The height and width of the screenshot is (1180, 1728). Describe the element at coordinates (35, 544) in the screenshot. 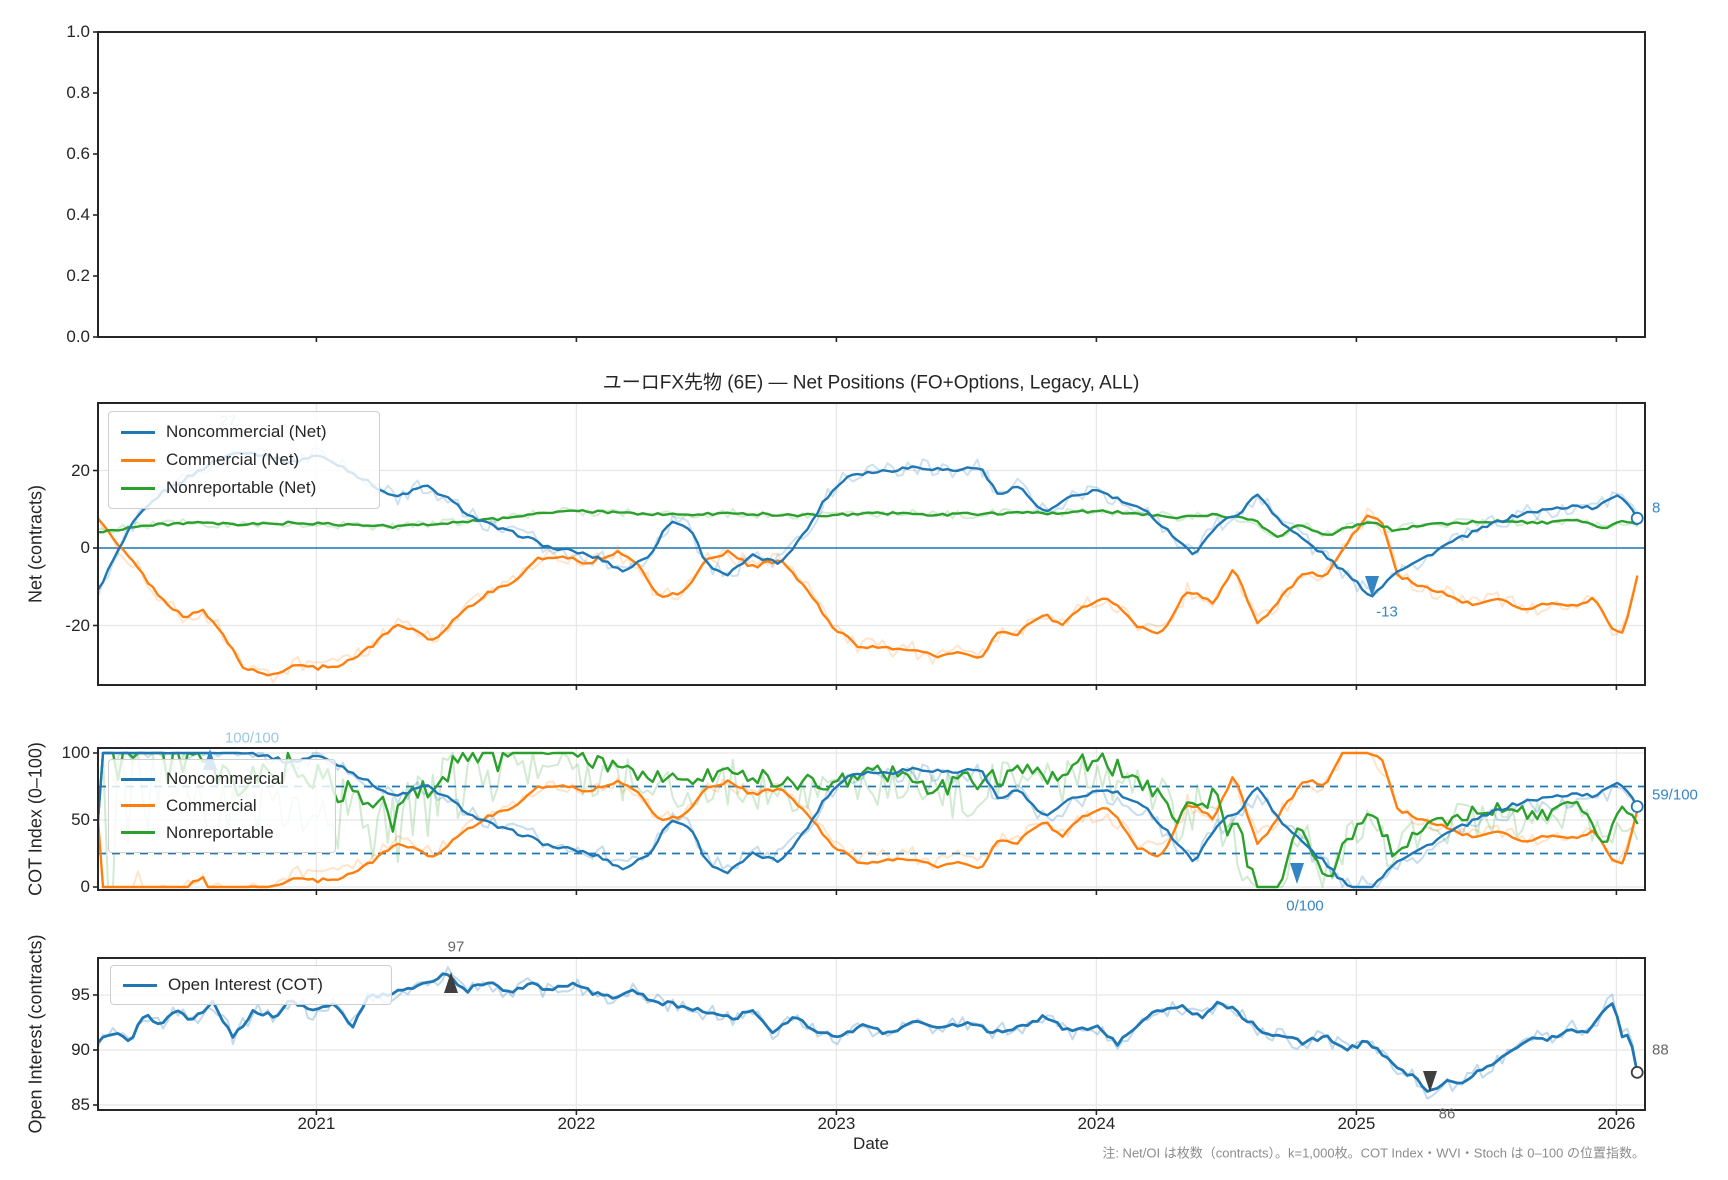

I see `y-axis-label-net: Net (contracts)` at that location.